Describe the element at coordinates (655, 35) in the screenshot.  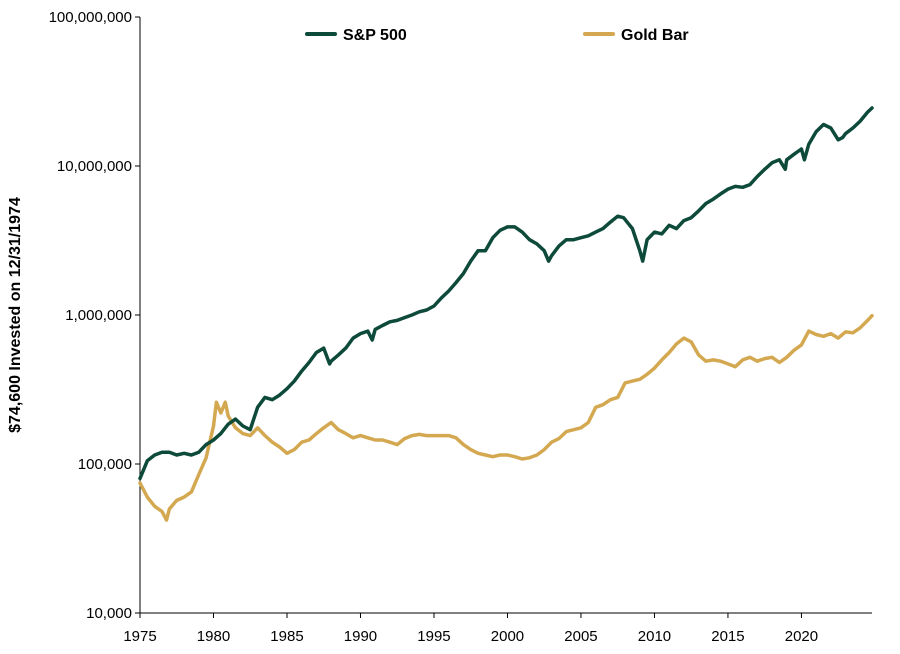
I see `legend-label-gold-bar: Gold Bar` at that location.